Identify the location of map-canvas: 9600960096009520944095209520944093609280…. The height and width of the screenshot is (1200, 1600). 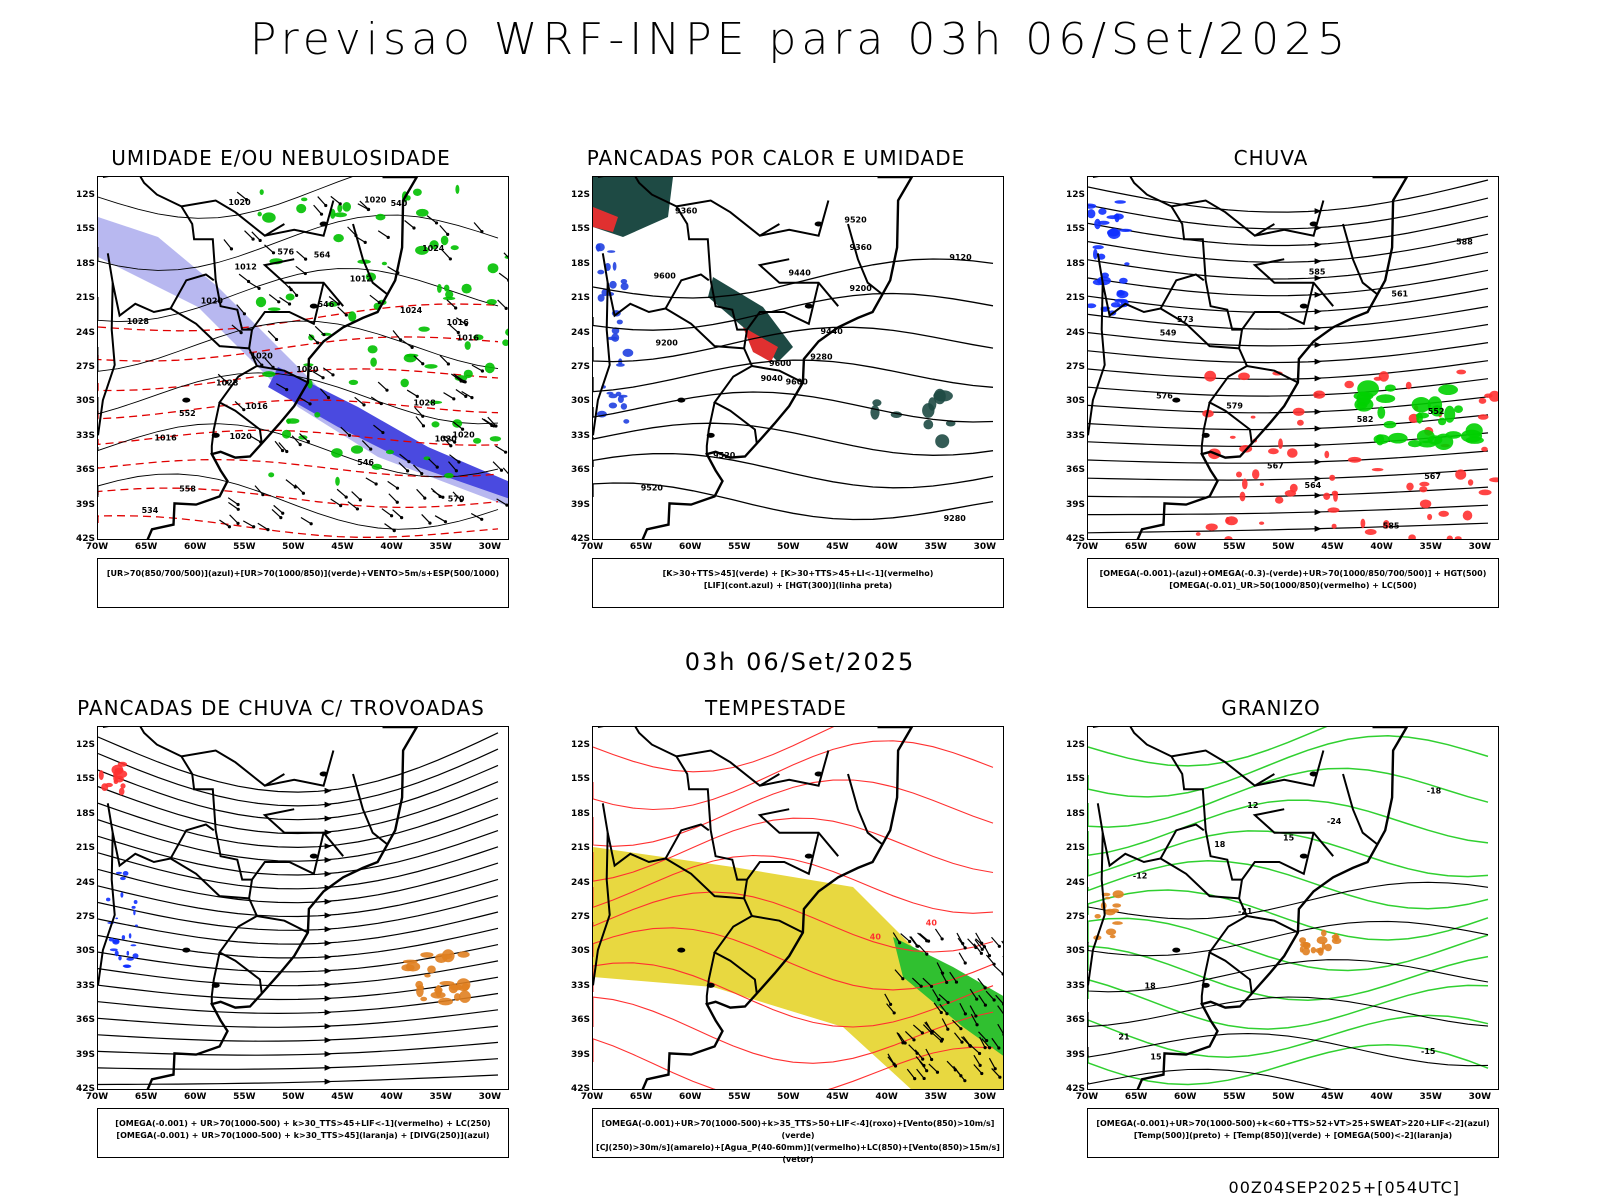
(793, 358).